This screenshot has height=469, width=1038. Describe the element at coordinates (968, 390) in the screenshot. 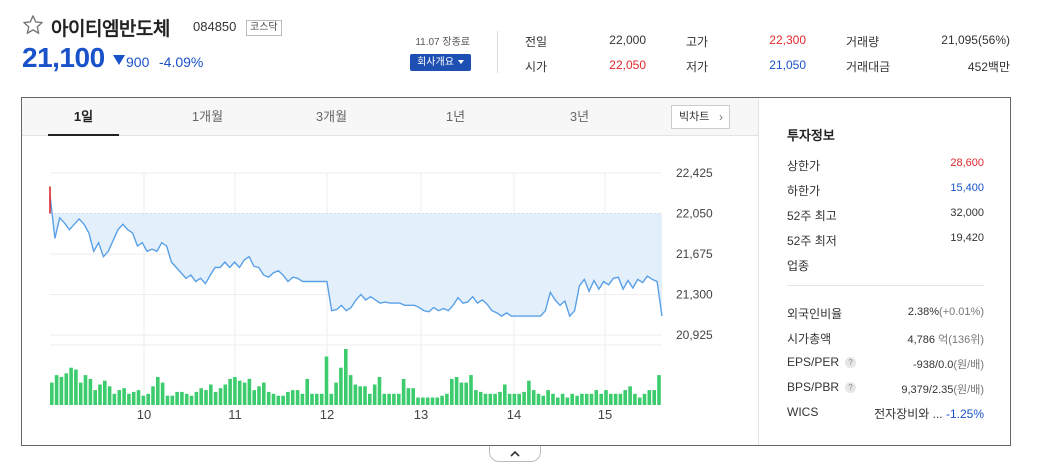

I see `bps-pbr-unit: (원/배)` at that location.